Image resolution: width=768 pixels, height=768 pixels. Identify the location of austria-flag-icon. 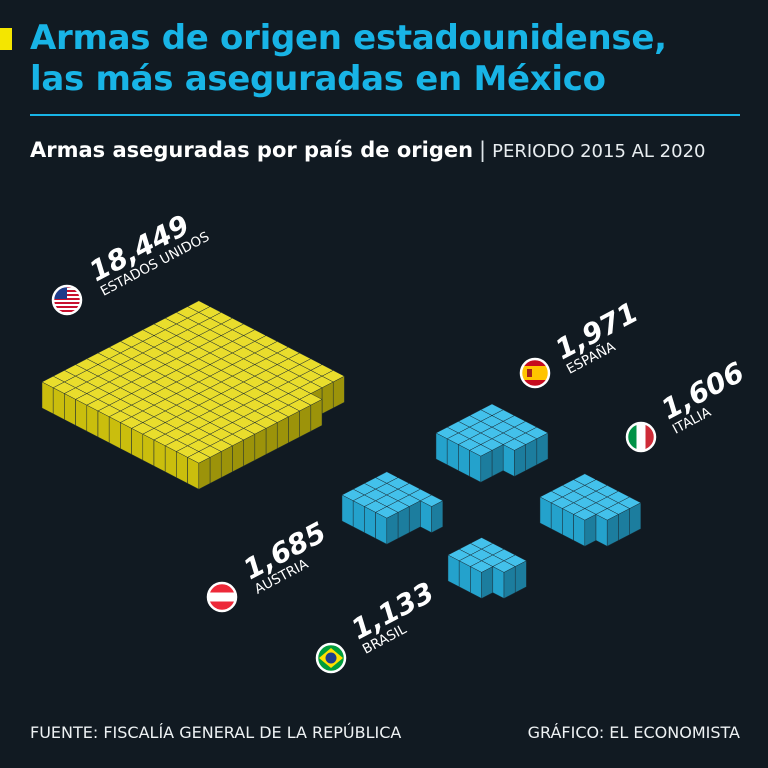
(222, 597).